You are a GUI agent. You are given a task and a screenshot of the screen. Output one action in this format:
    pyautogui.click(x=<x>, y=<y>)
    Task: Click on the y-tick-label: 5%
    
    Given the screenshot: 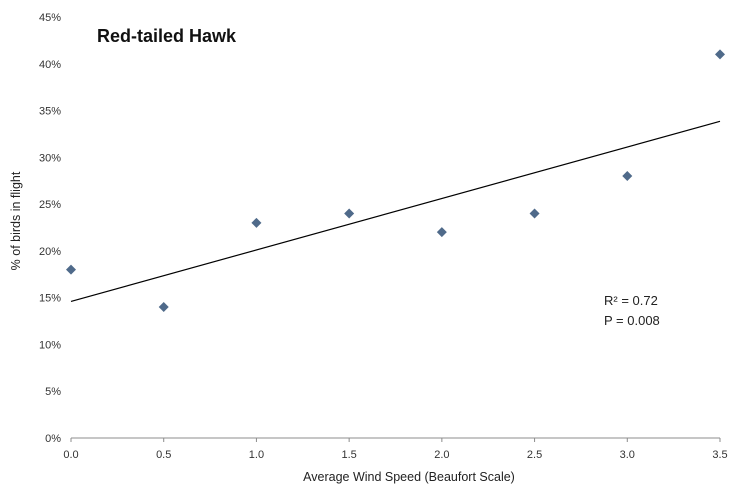 What is the action you would take?
    pyautogui.click(x=53, y=392)
    